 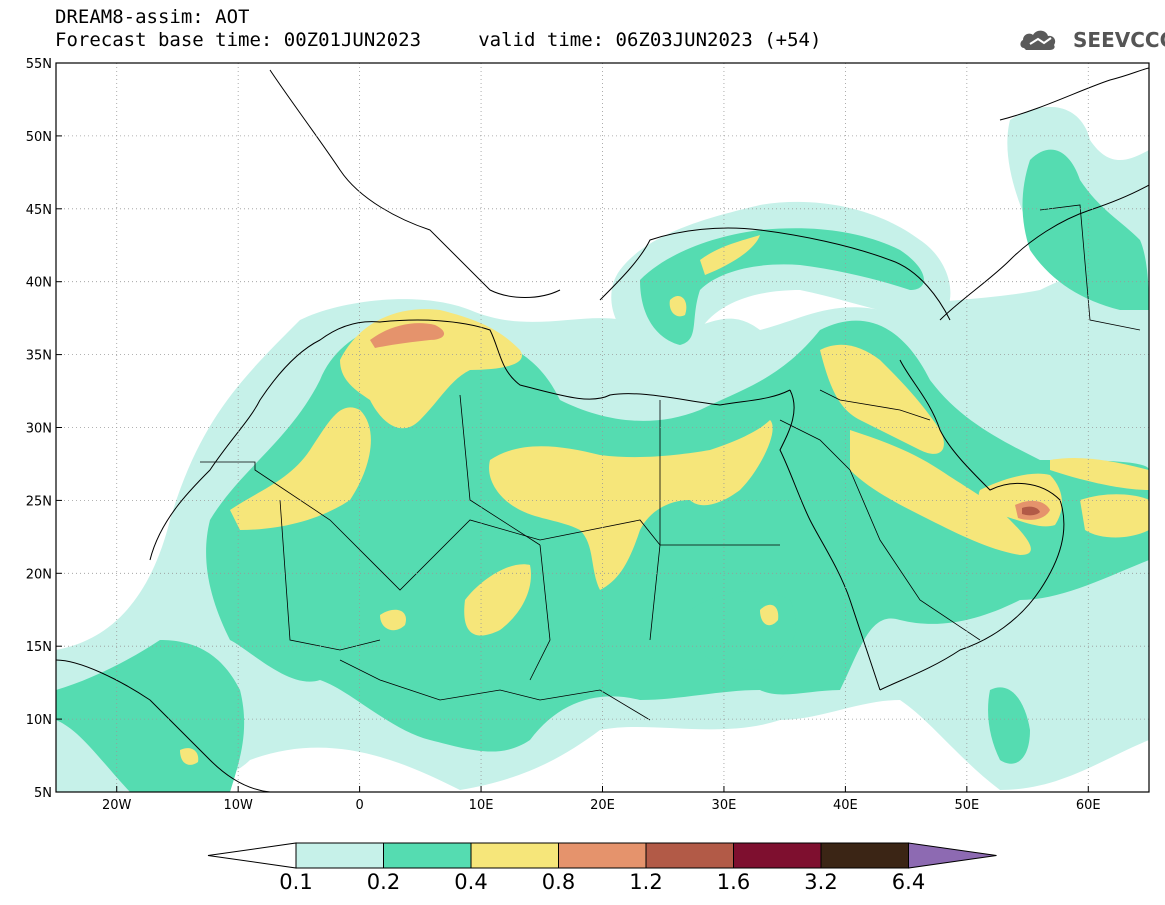 What do you see at coordinates (39, 574) in the screenshot?
I see `lat-tick-label: 20N` at bounding box center [39, 574].